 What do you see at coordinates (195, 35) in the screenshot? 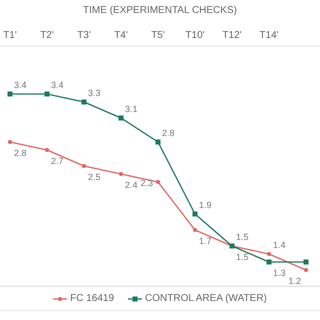
I see `x-tick-label: T10'` at bounding box center [195, 35].